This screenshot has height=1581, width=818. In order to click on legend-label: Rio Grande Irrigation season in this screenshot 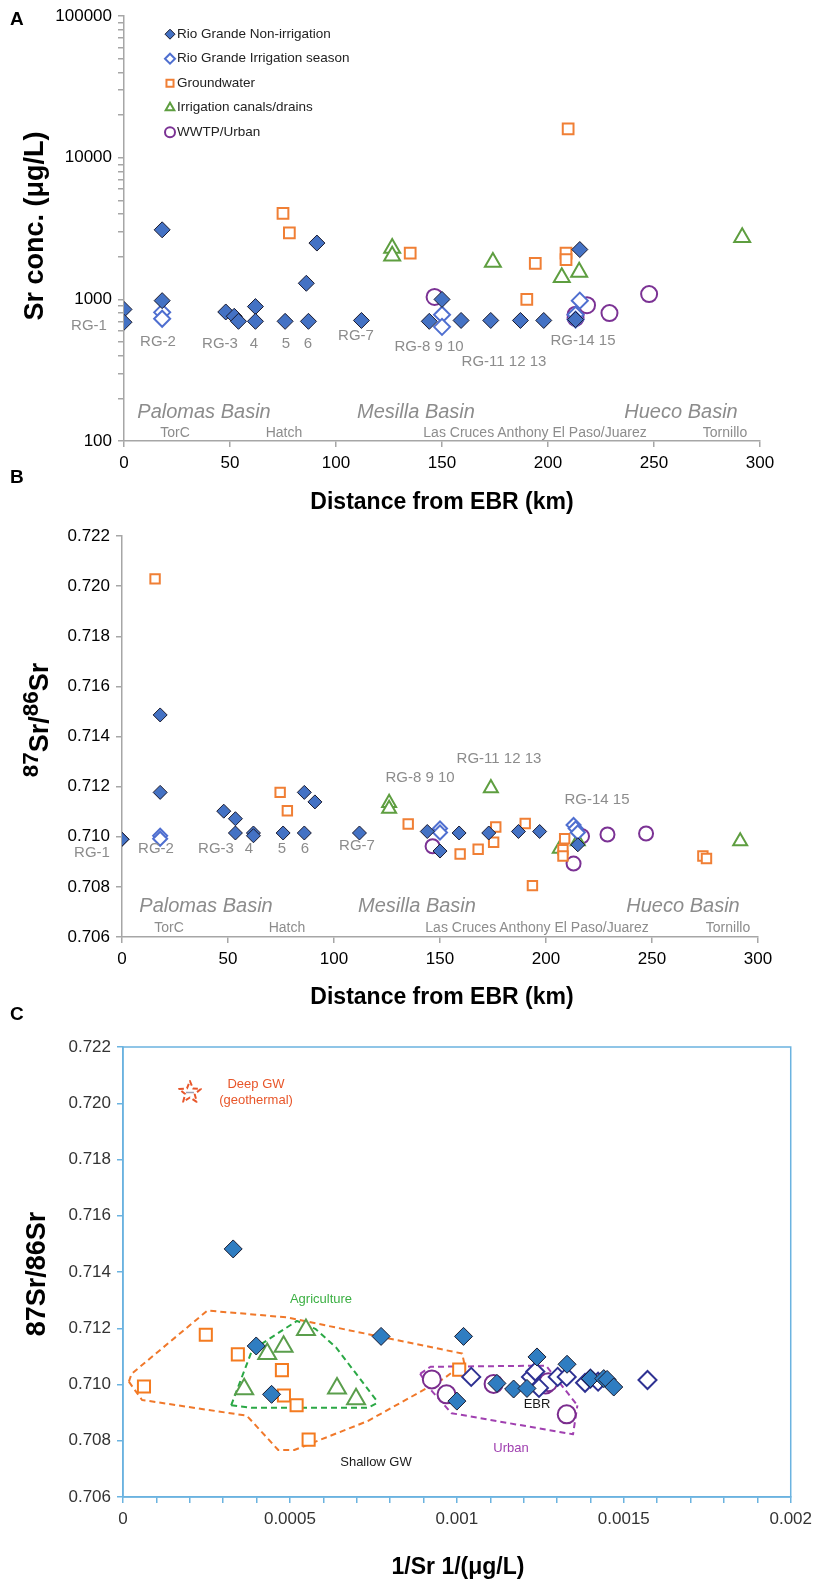, I will do `click(263, 58)`.